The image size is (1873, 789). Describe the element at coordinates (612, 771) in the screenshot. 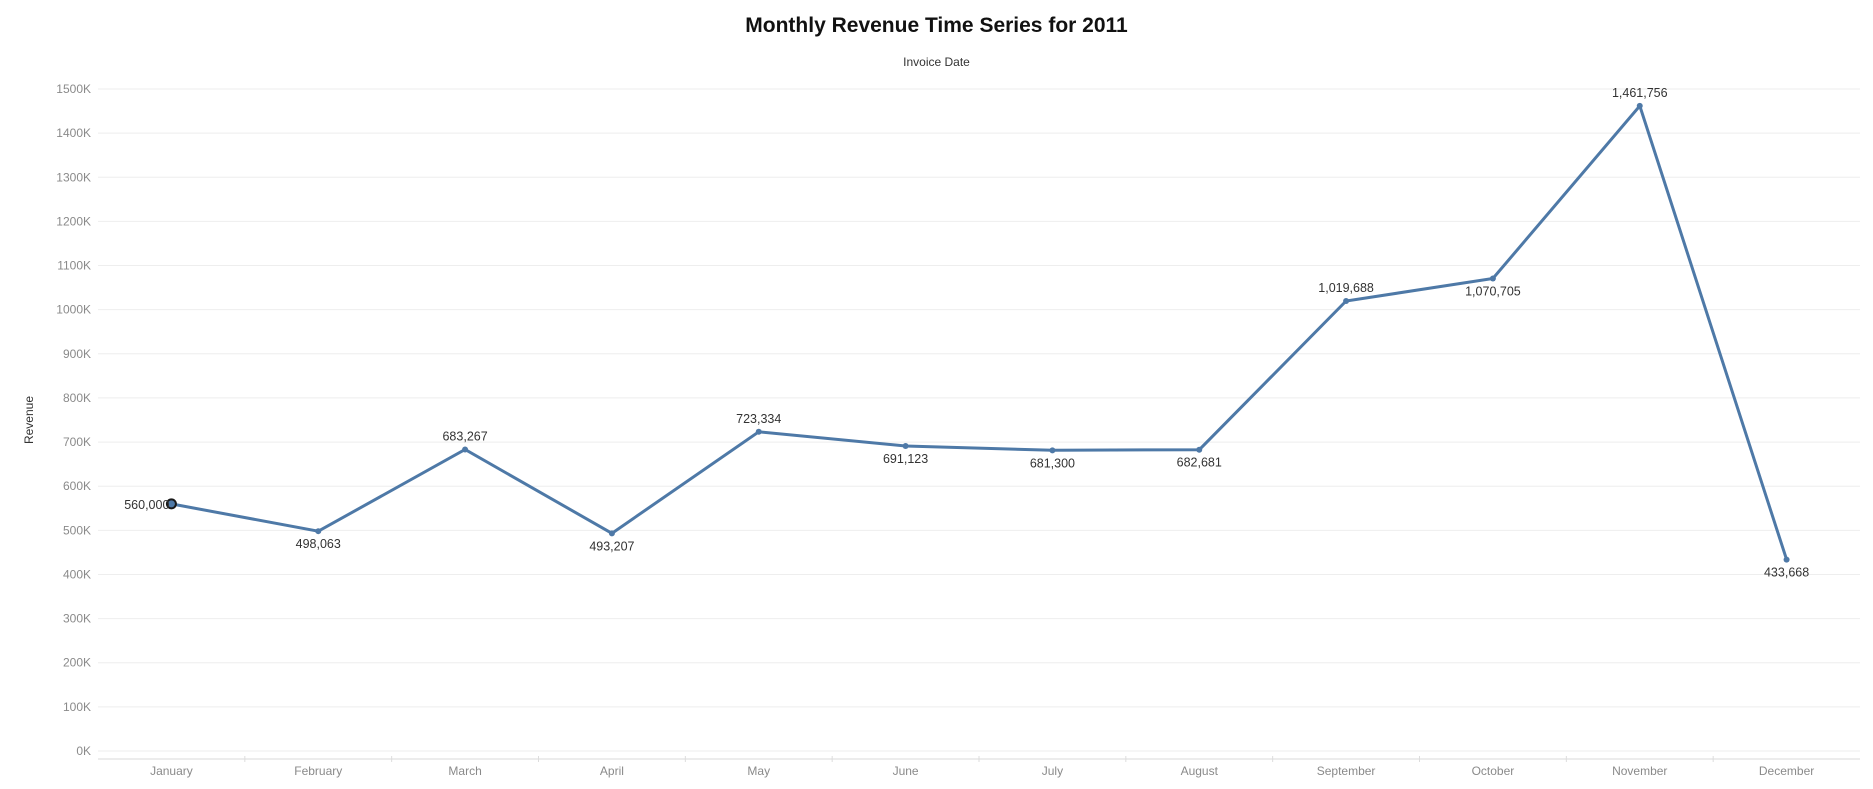

I see `x-tick-label: April` at that location.